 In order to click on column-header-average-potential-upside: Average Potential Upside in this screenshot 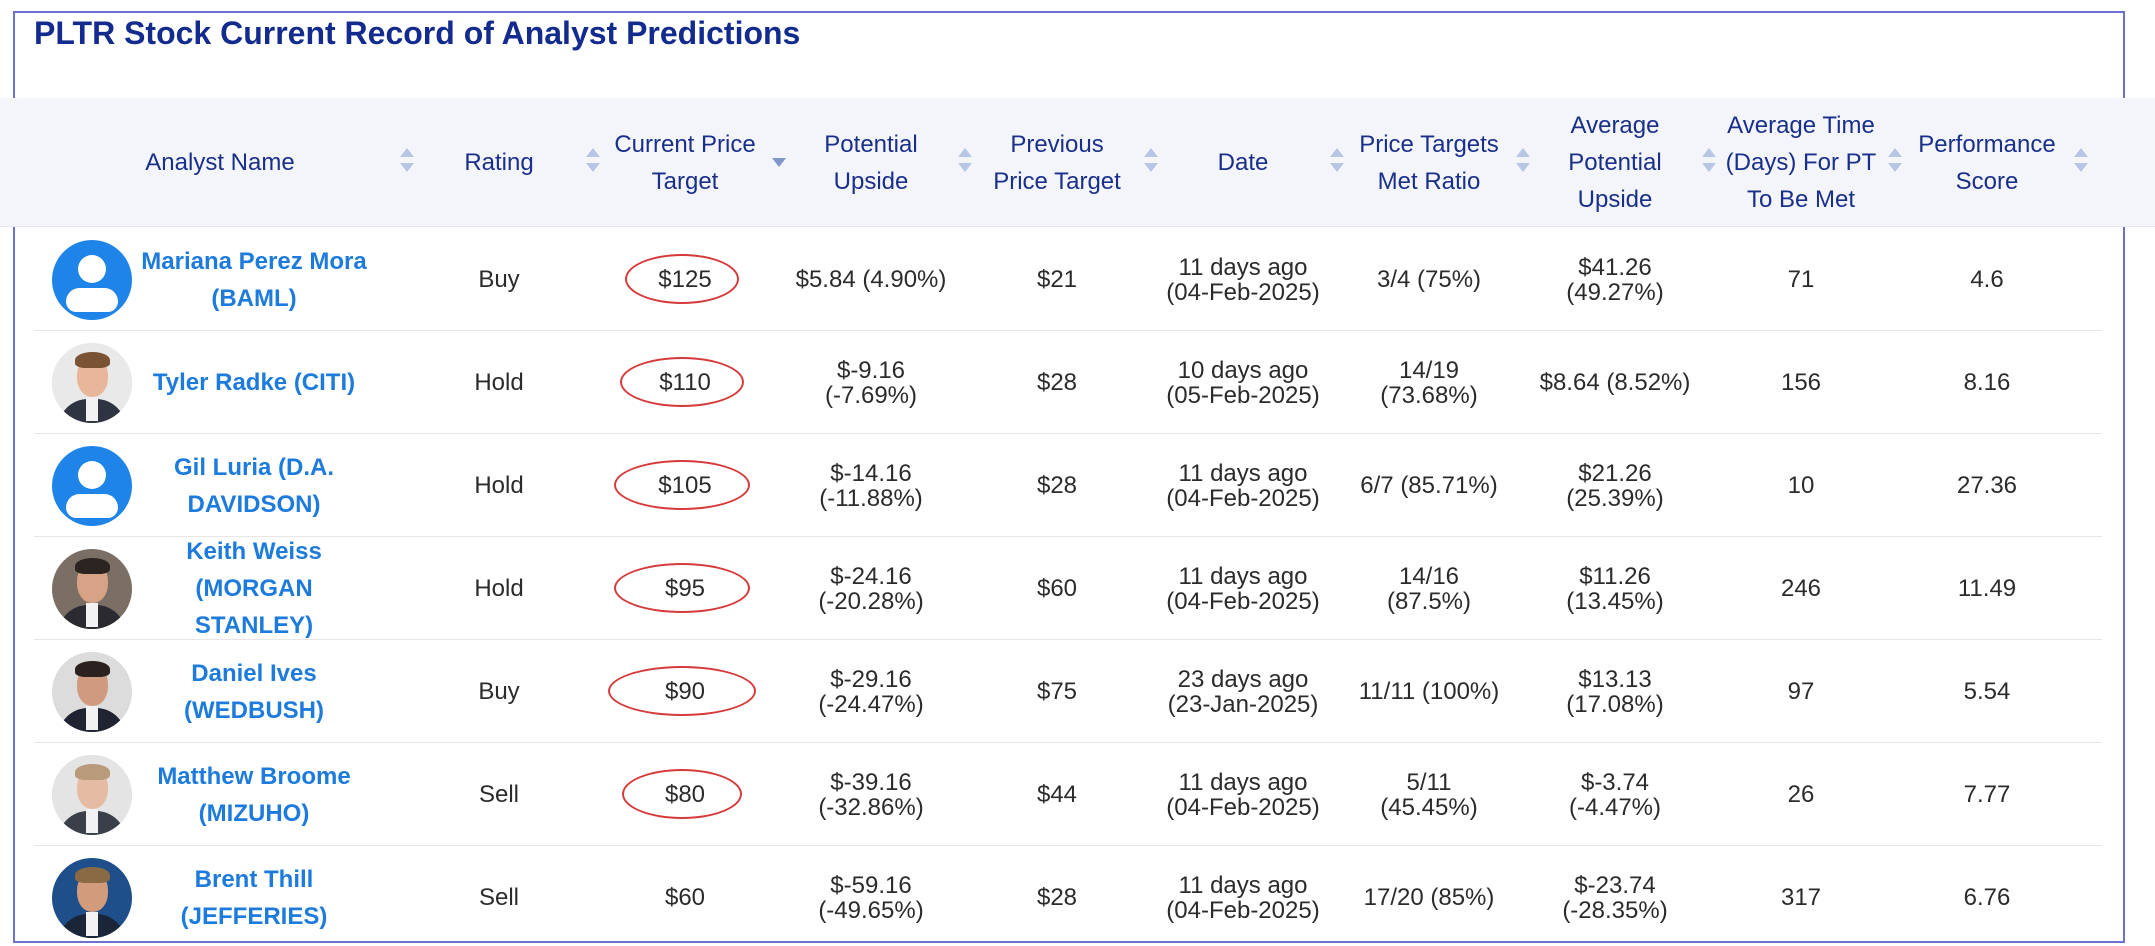, I will do `click(1615, 162)`.